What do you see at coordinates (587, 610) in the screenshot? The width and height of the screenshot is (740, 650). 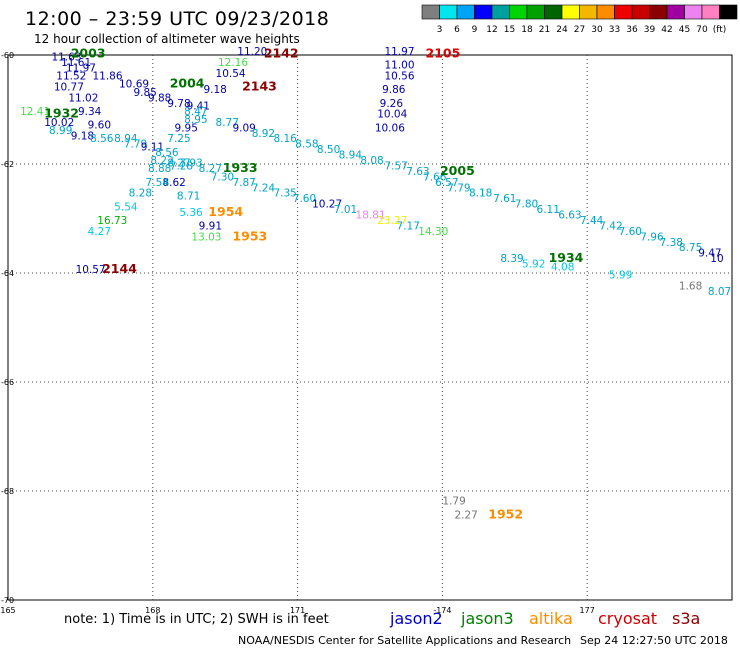 I see `x-tick-label: 177` at bounding box center [587, 610].